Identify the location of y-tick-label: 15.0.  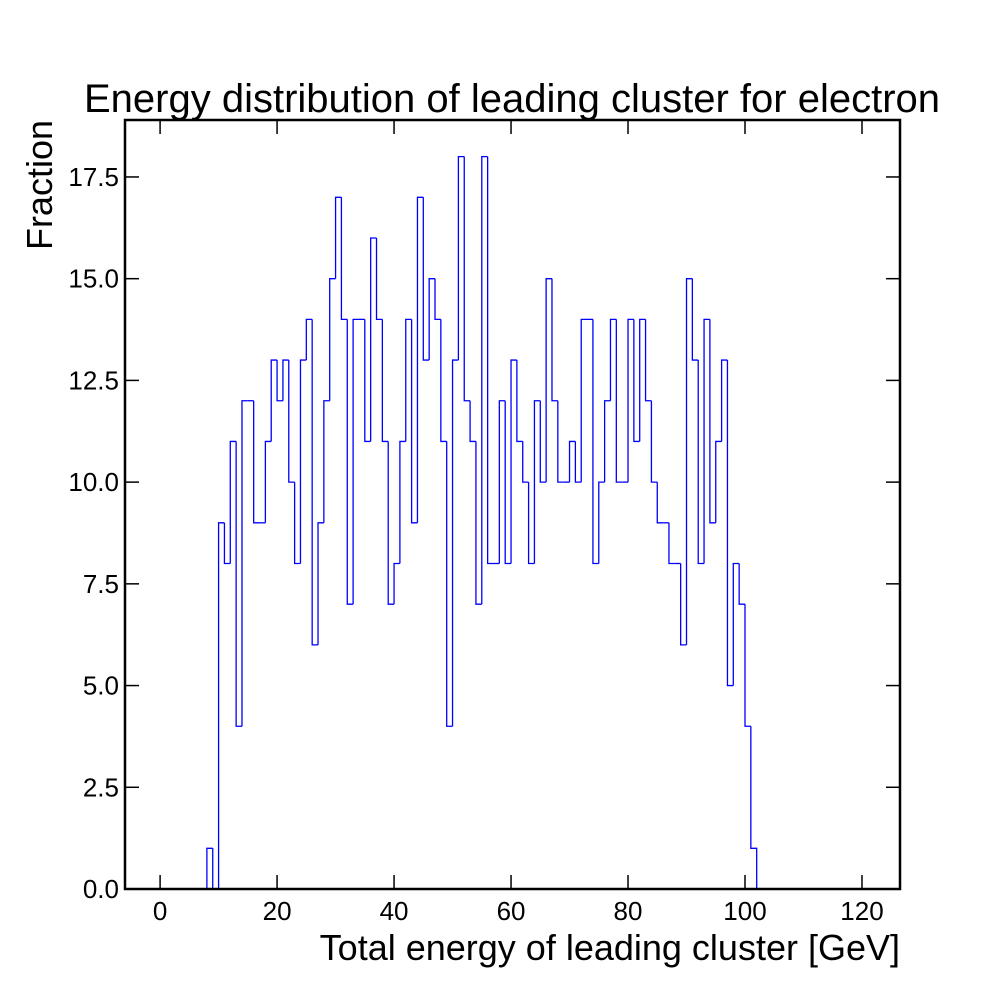
(93, 279).